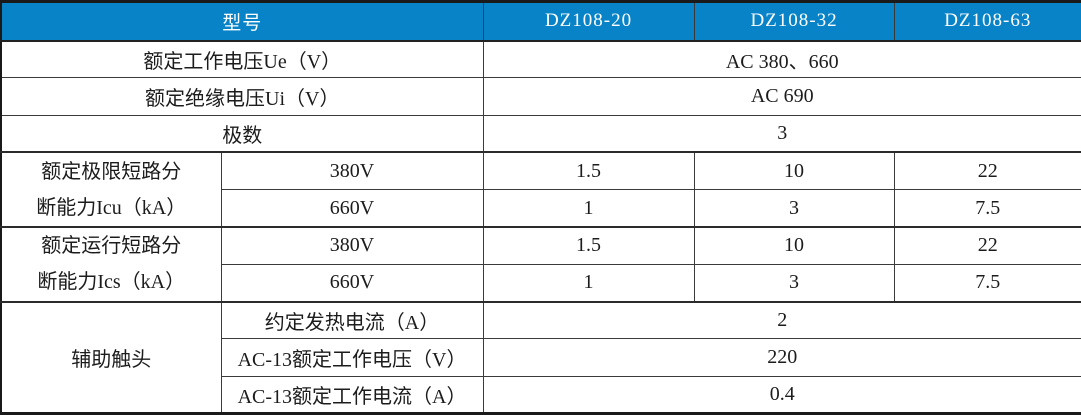 Image resolution: width=1081 pixels, height=415 pixels. I want to click on model-column-header-3: DZ108-63, so click(987, 21).